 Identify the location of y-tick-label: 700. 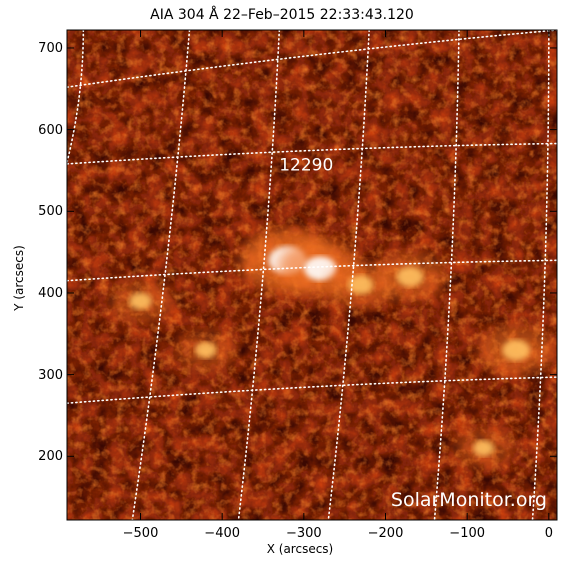
(50, 48).